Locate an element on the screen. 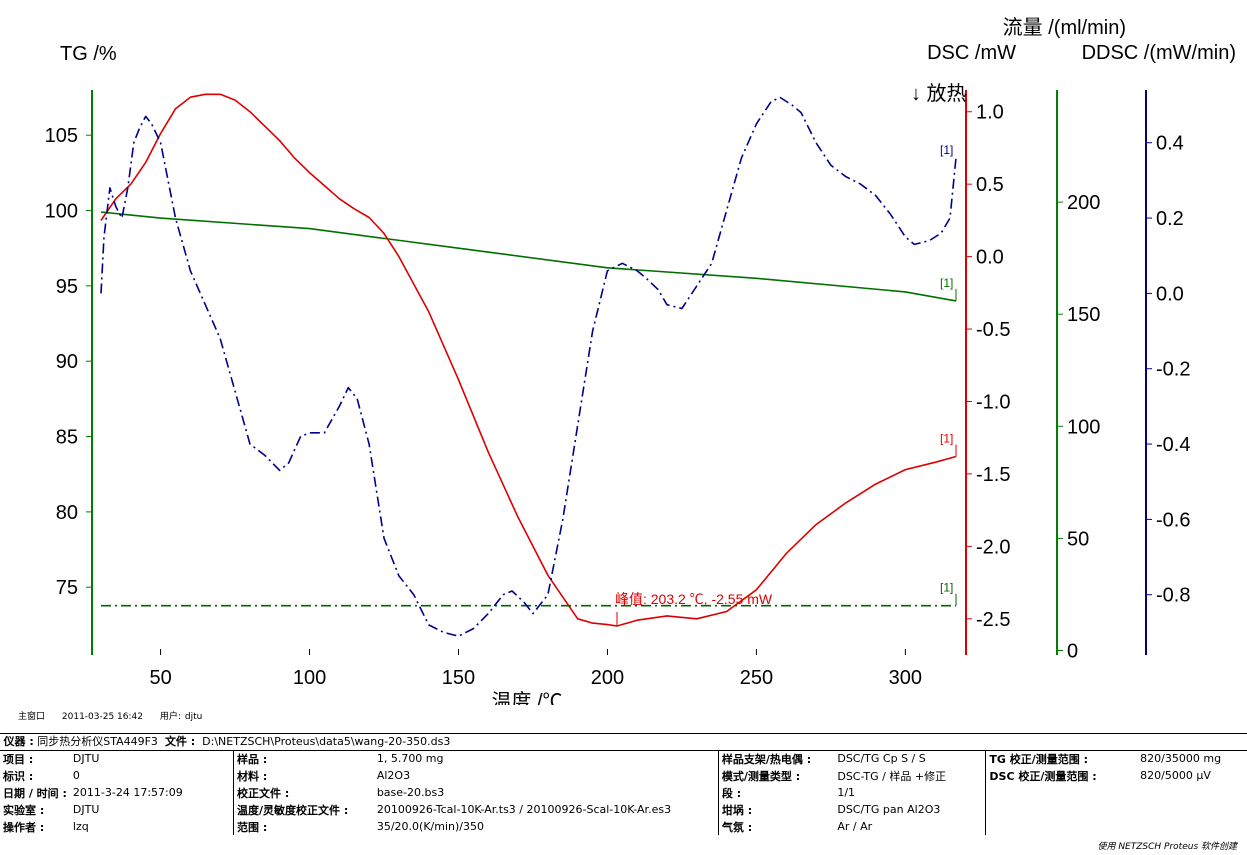  user-value: djtu is located at coordinates (193, 717).